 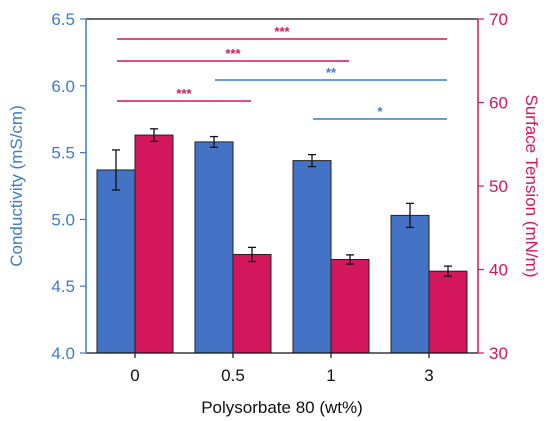 What do you see at coordinates (16, 186) in the screenshot?
I see `y-axis-left-title: Conductivity (mS/cm)` at bounding box center [16, 186].